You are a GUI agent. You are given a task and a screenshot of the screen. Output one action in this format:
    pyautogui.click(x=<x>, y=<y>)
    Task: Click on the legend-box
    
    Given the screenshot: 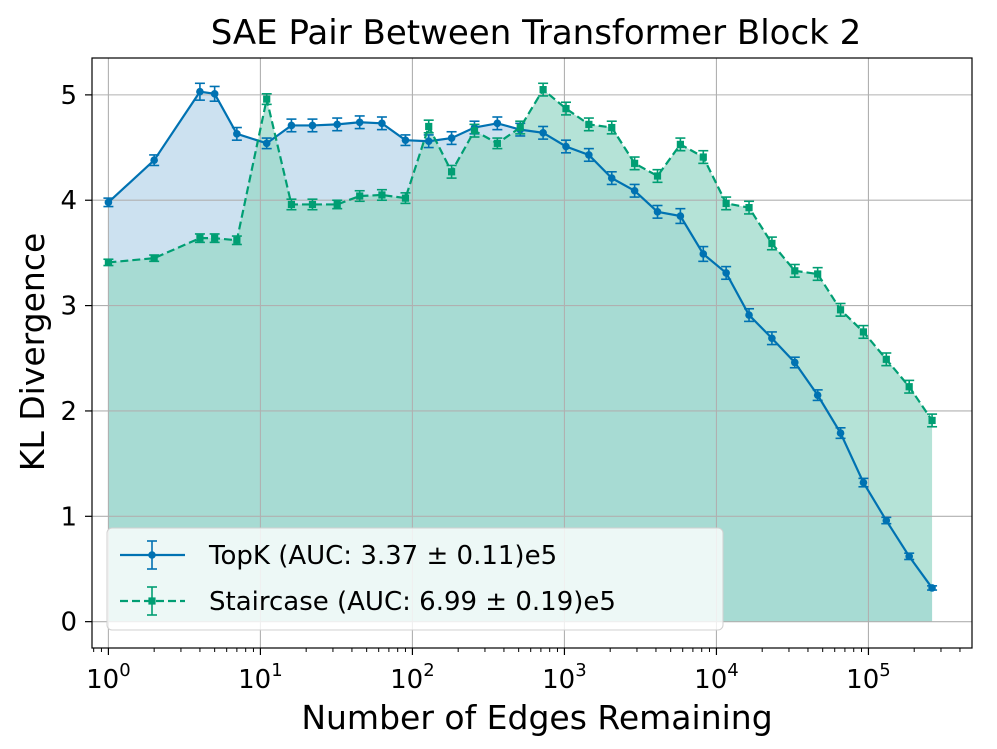 What is the action you would take?
    pyautogui.click(x=415, y=579)
    